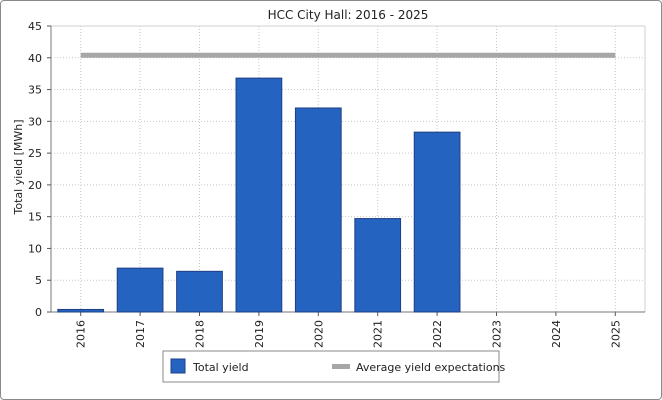 This screenshot has width=662, height=400. Describe the element at coordinates (259, 334) in the screenshot. I see `x-tick-label: 2019` at that location.